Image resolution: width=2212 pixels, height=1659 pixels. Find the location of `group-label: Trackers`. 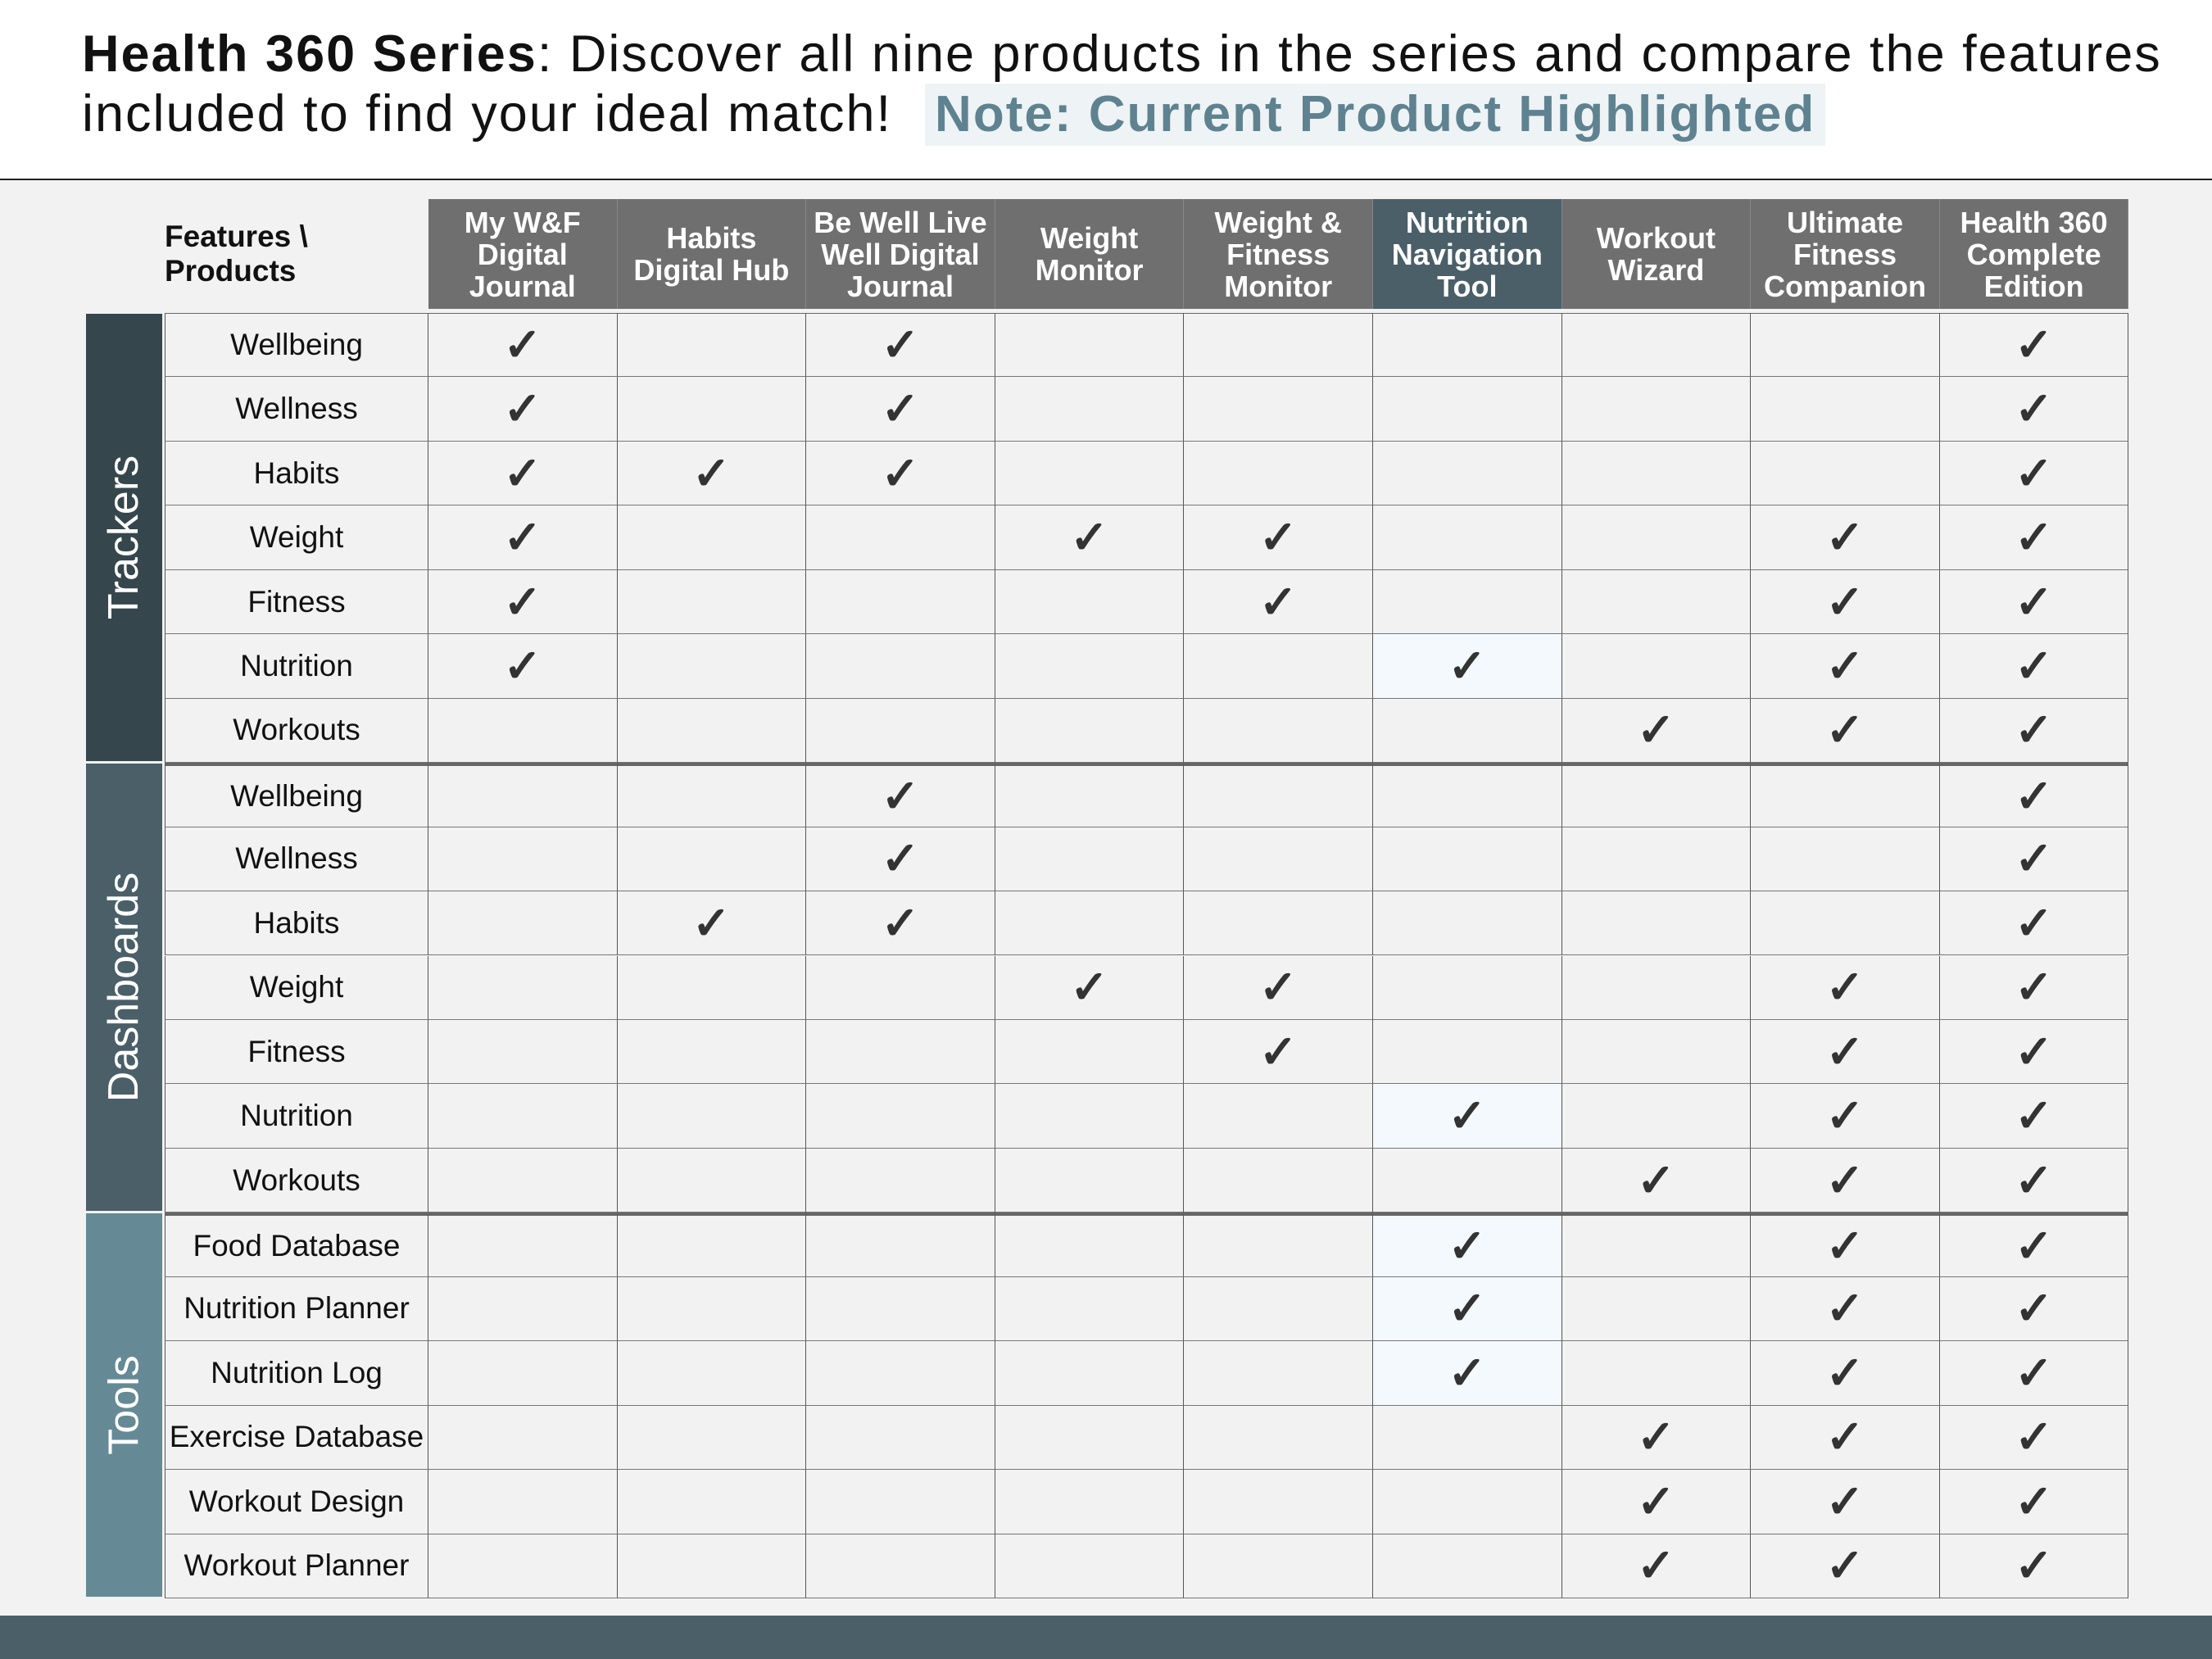

group-label: Trackers is located at coordinates (124, 538).